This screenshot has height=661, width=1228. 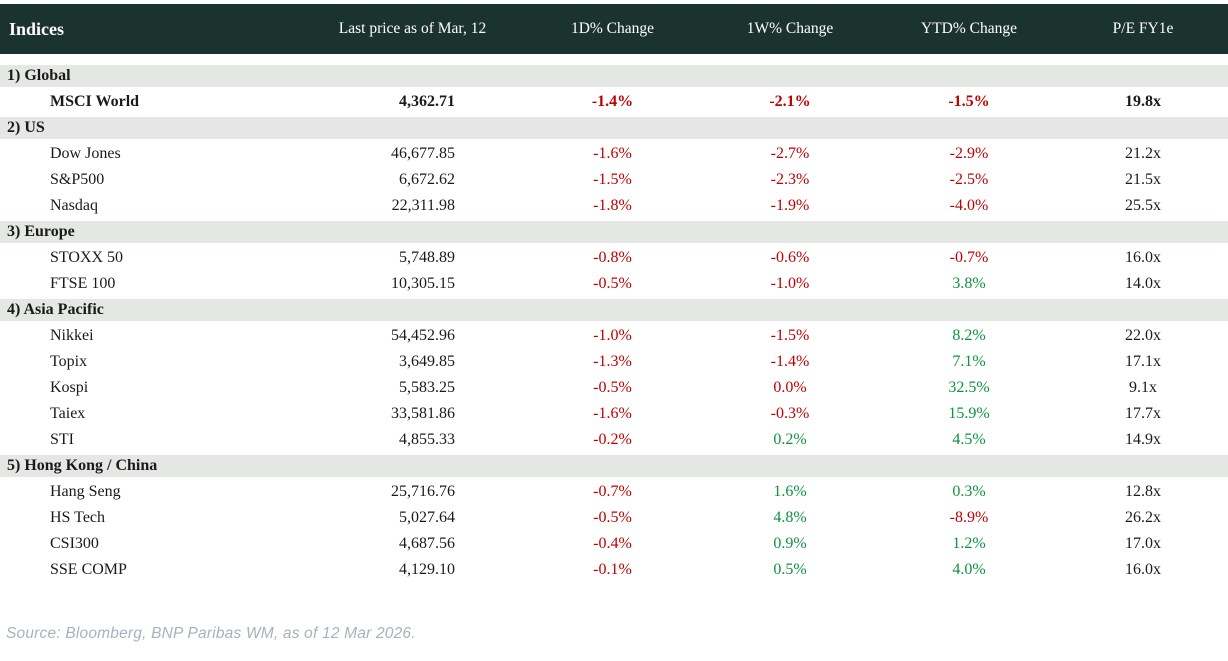 What do you see at coordinates (1143, 413) in the screenshot?
I see `pe-cell: 17.7x` at bounding box center [1143, 413].